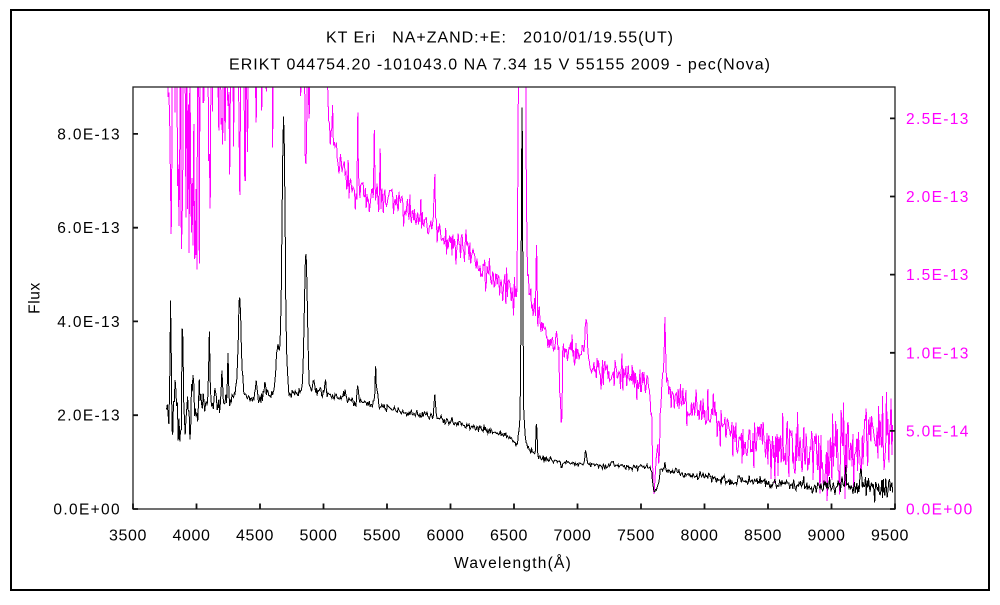 Image resolution: width=1000 pixels, height=605 pixels. I want to click on svg-text: Flux, so click(35, 298).